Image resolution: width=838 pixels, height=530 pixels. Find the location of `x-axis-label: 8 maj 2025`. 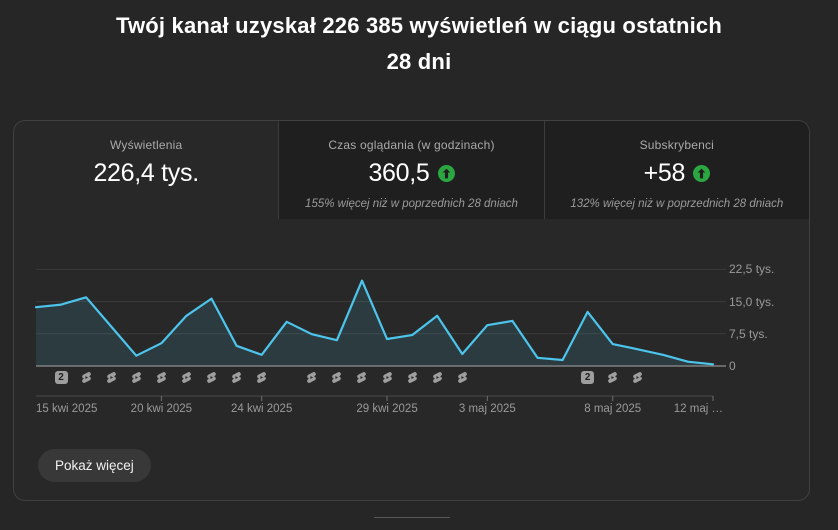

x-axis-label: 8 maj 2025 is located at coordinates (613, 409).